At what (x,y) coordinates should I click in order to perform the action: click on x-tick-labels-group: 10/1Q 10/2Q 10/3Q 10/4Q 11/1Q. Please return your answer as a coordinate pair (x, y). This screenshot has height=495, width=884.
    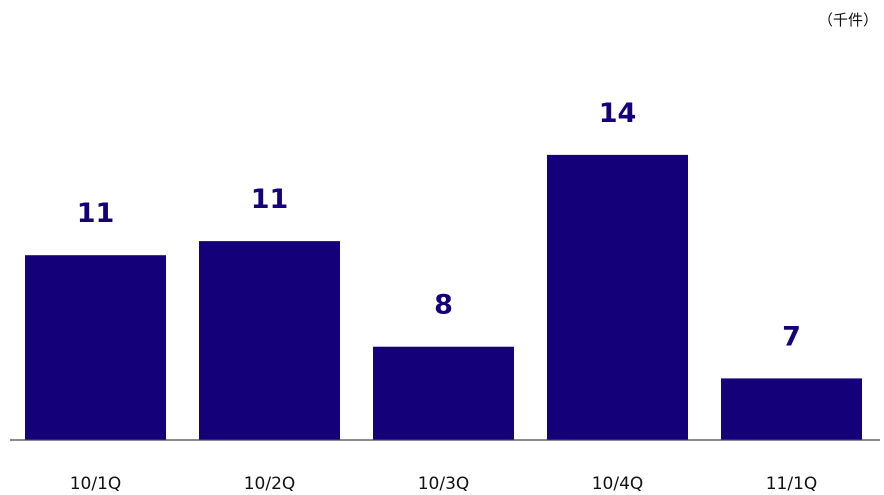
    Looking at the image, I should click on (444, 484).